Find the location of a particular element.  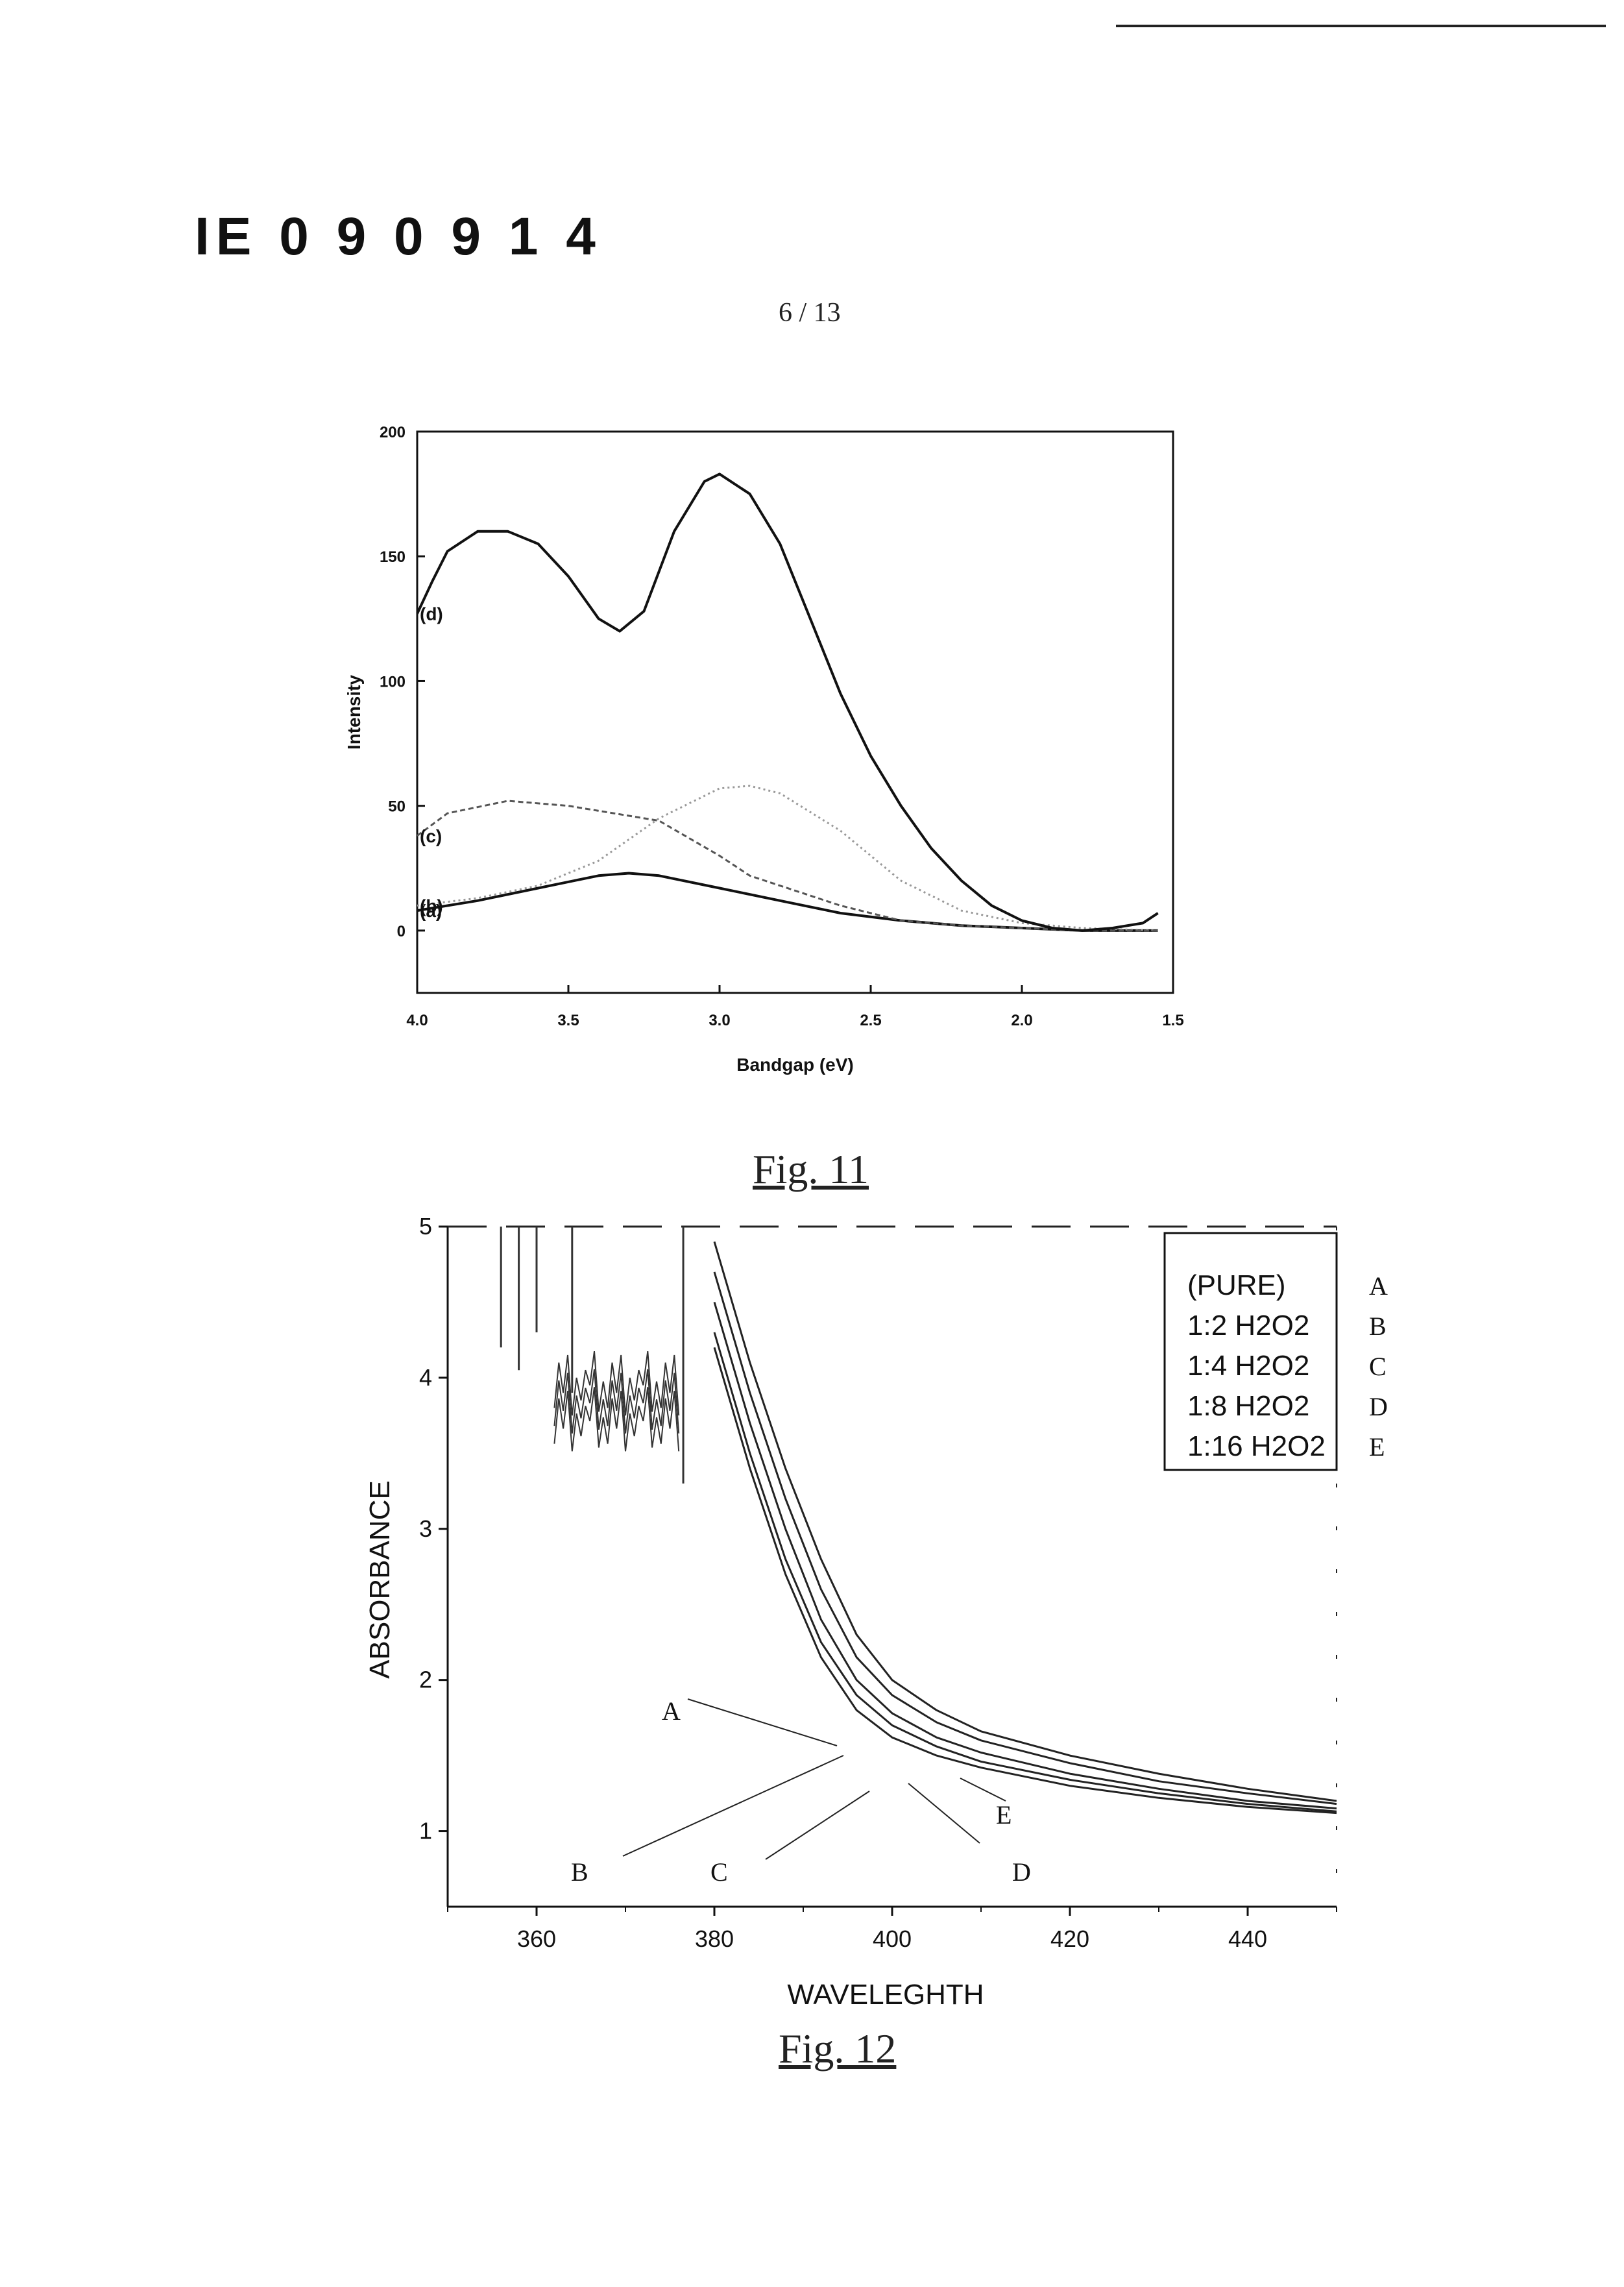

fig12-x-tick-label: 360 is located at coordinates (536, 1939).